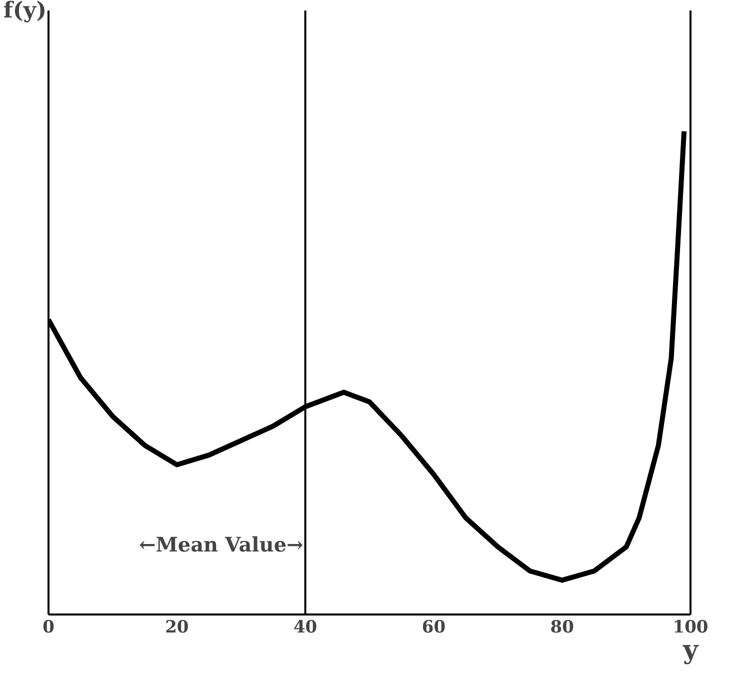 This screenshot has width=746, height=674. I want to click on ref-line-label: ←Mean Value→, so click(221, 544).